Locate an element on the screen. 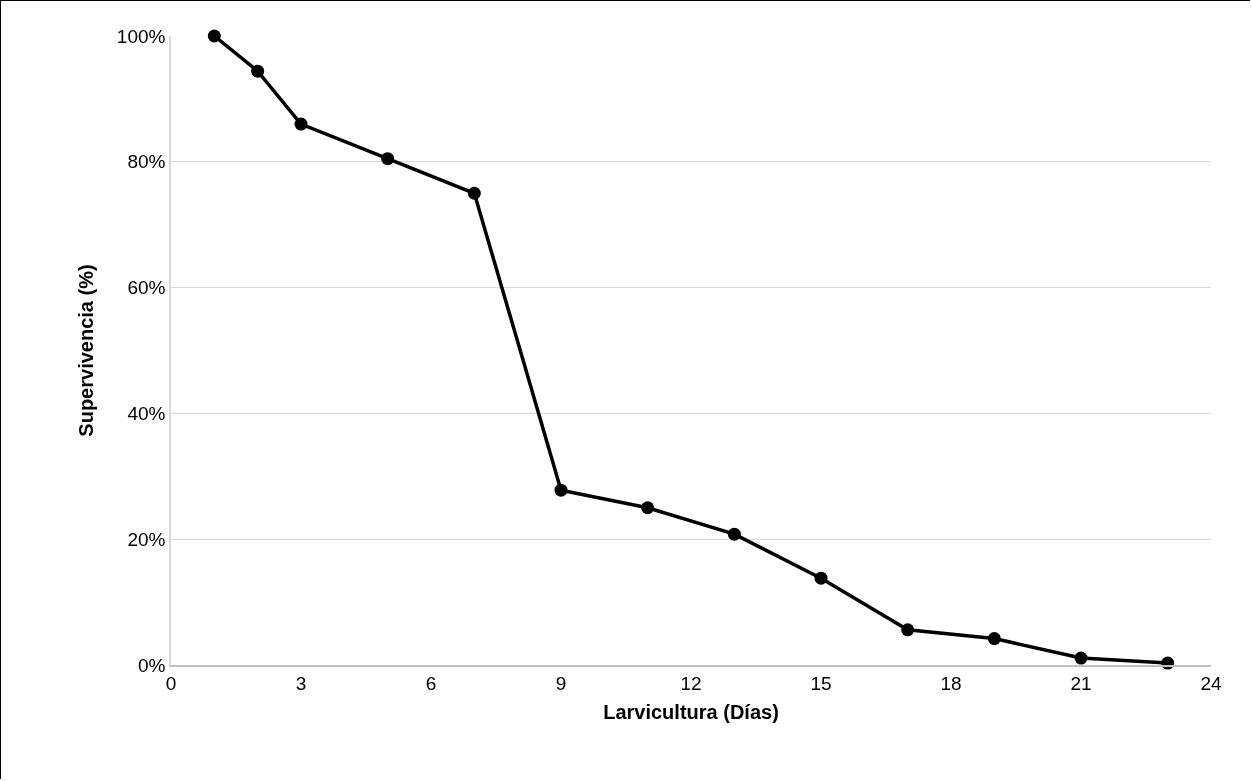  y-tick-label: 0% is located at coordinates (151, 665).